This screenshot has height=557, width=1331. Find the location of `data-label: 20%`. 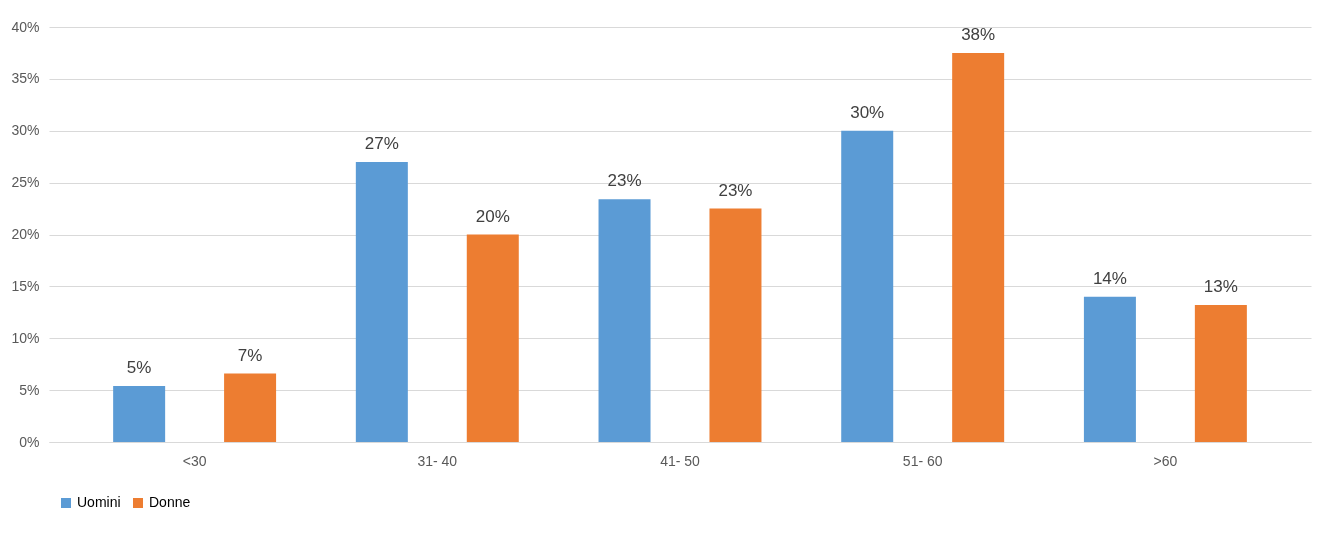

data-label: 20% is located at coordinates (492, 216).